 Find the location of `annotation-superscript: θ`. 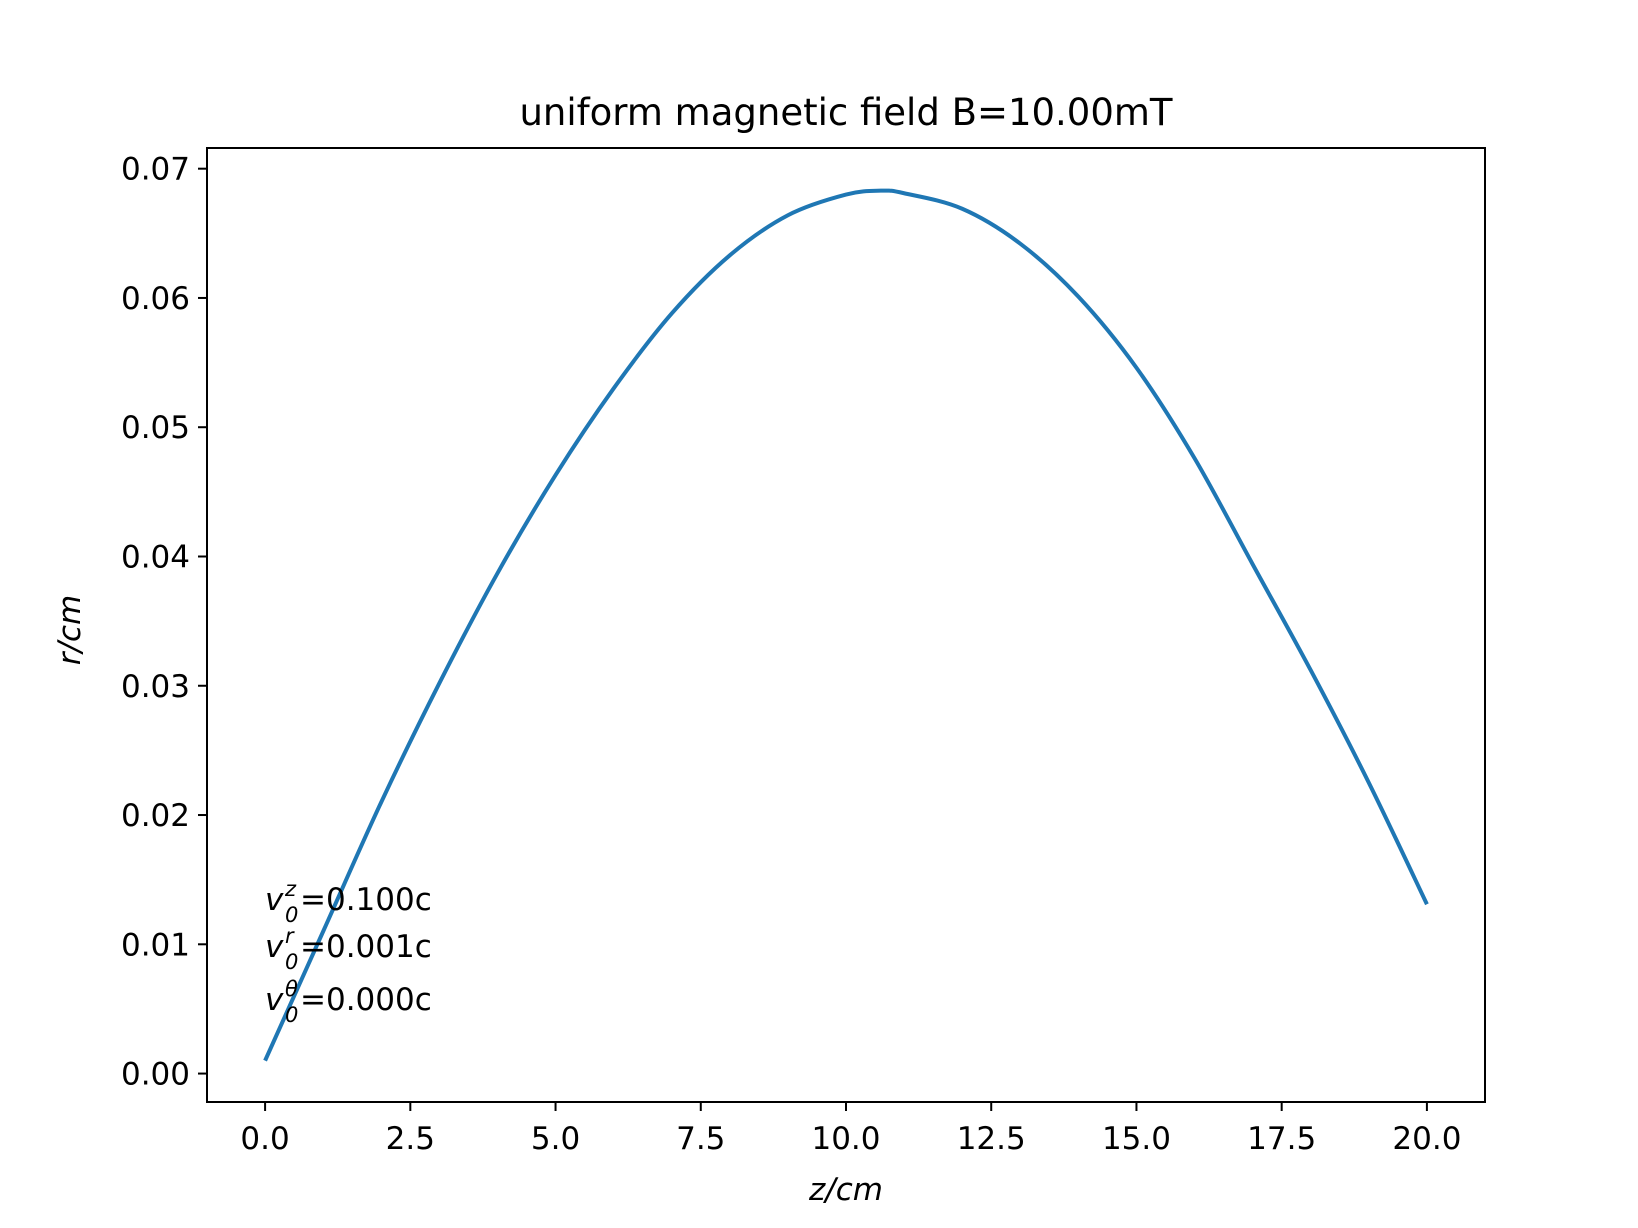

annotation-superscript: θ is located at coordinates (291, 989).